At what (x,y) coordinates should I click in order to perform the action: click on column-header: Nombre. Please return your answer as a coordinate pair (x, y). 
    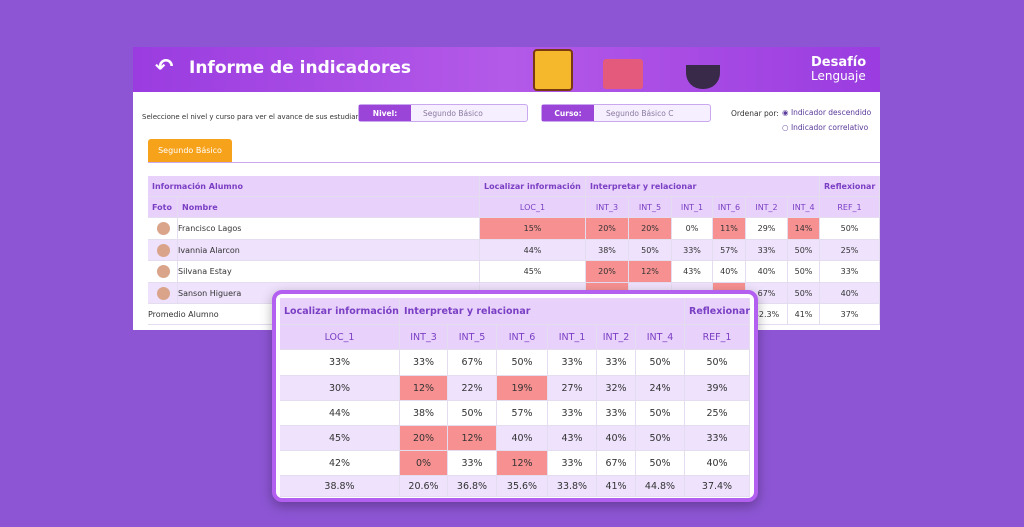
    Looking at the image, I should click on (329, 207).